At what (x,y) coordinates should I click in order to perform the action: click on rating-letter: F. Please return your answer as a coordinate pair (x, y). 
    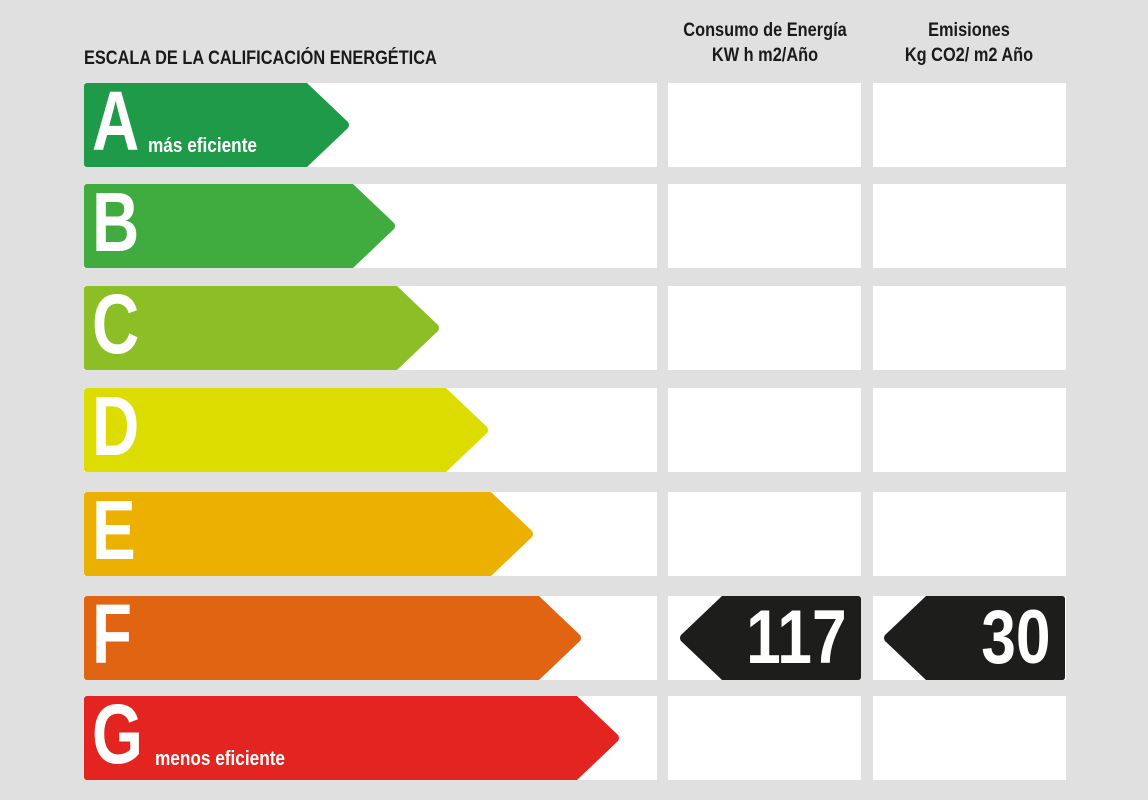
    Looking at the image, I should click on (112, 634).